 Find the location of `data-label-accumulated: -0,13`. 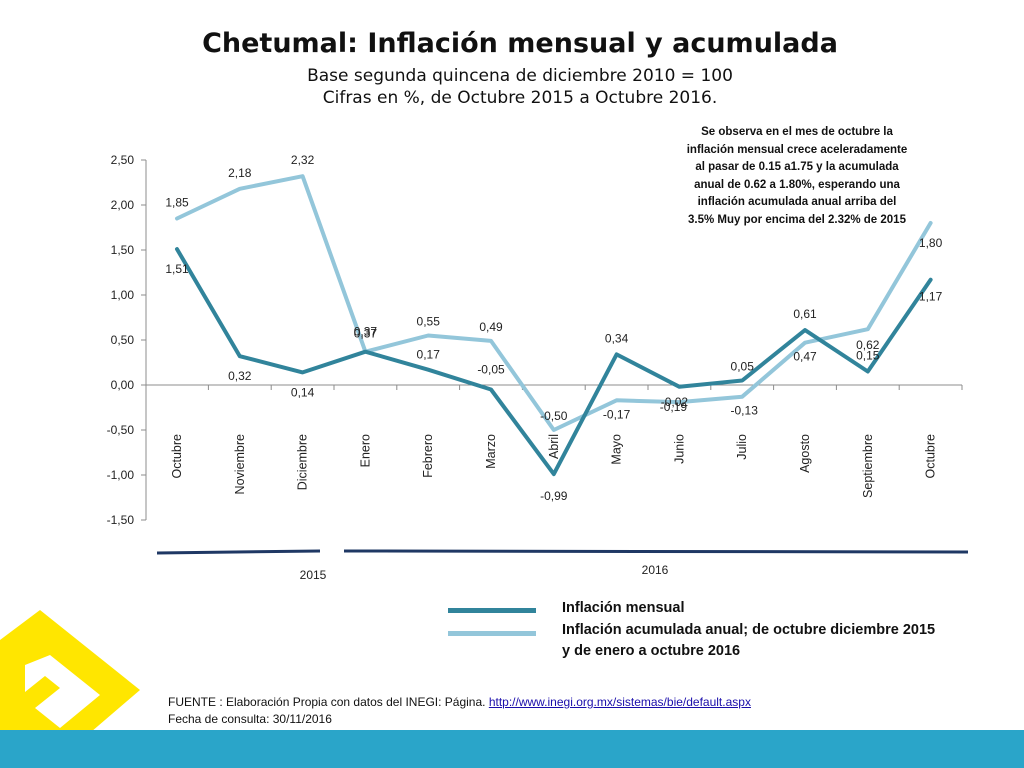

data-label-accumulated: -0,13 is located at coordinates (745, 411).